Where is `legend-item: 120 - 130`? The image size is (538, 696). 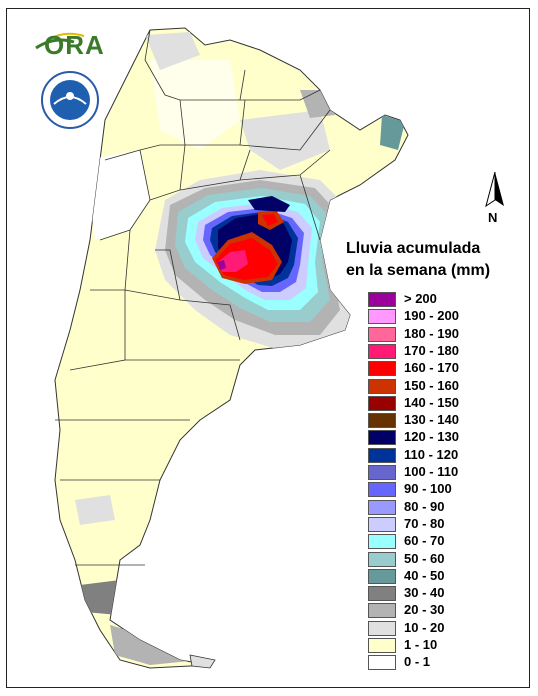 legend-item: 120 - 130 is located at coordinates (443, 438).